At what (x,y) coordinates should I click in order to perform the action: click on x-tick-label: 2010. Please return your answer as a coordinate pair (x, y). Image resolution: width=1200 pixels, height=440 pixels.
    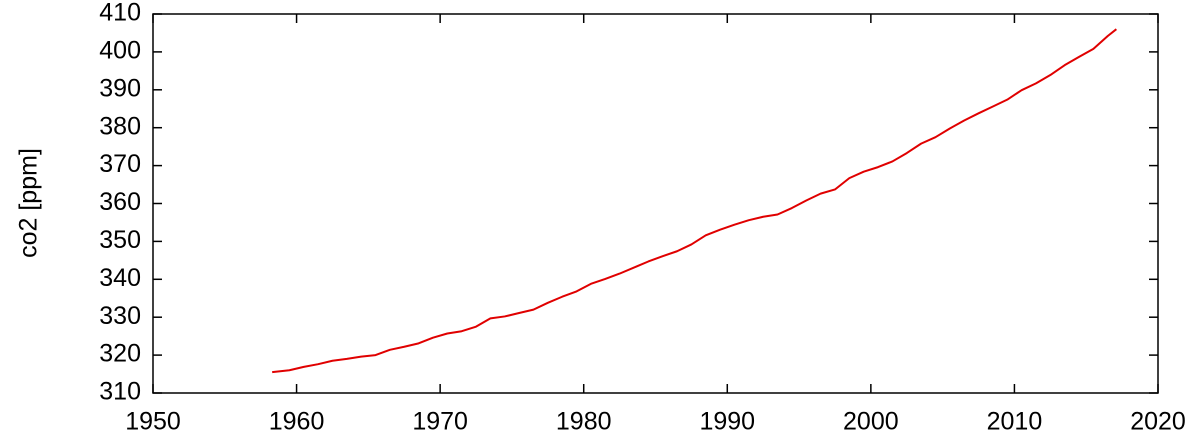
    Looking at the image, I should click on (1015, 422).